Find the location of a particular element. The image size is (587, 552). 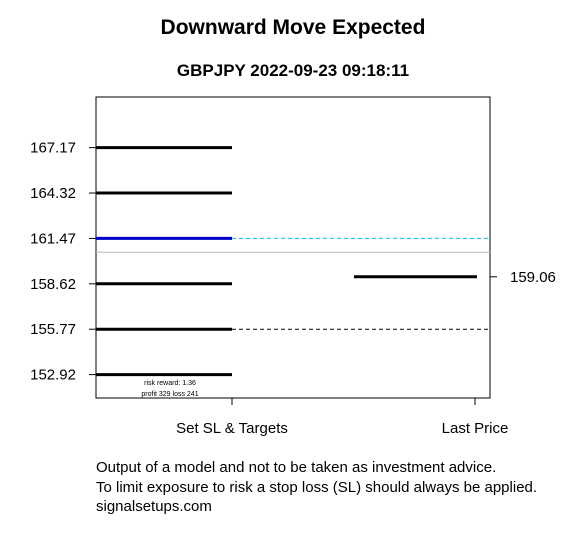

x-axis: Set SL & Targets Last Price is located at coordinates (342, 417).